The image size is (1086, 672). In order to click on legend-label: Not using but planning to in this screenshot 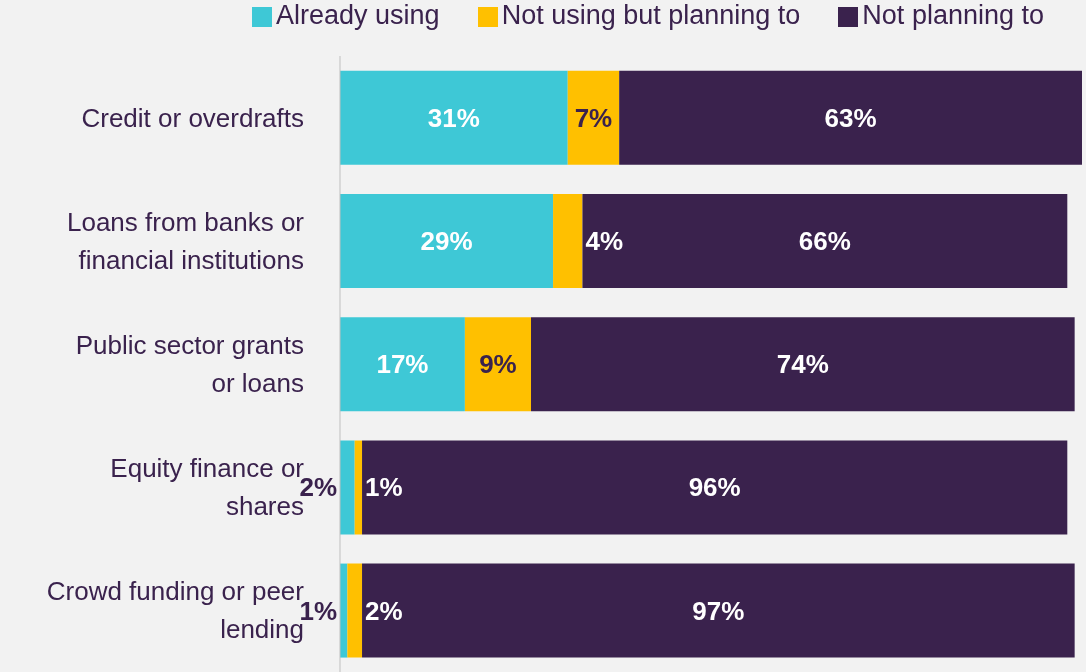, I will do `click(651, 15)`.